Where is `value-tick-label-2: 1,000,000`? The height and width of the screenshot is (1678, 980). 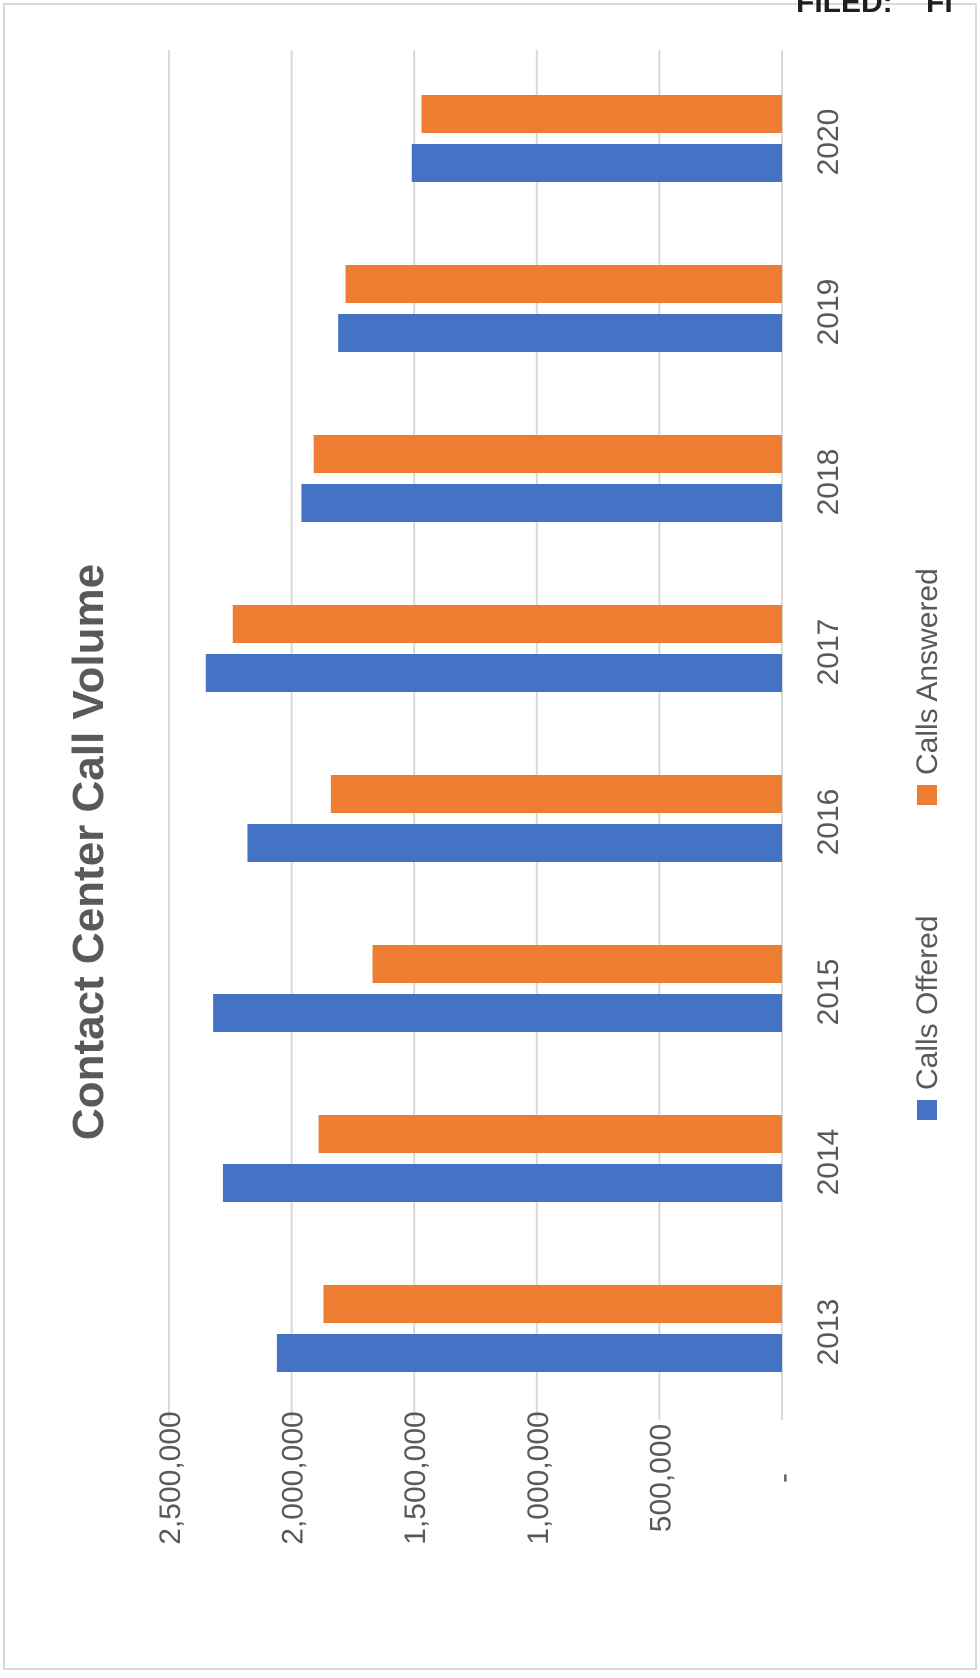
value-tick-label-2: 1,000,000 is located at coordinates (538, 1477).